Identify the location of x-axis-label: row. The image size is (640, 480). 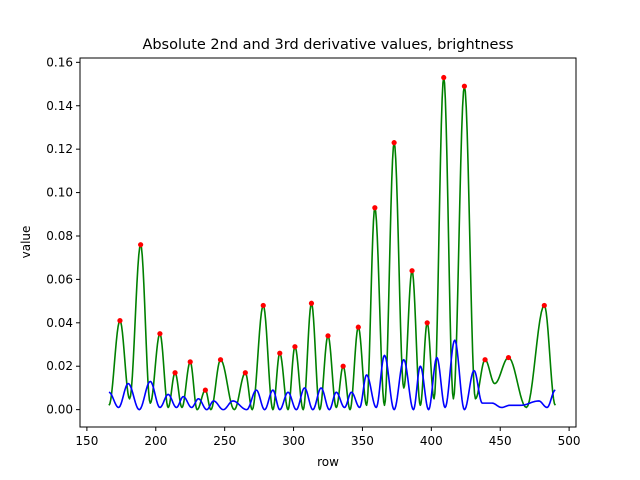
(328, 462).